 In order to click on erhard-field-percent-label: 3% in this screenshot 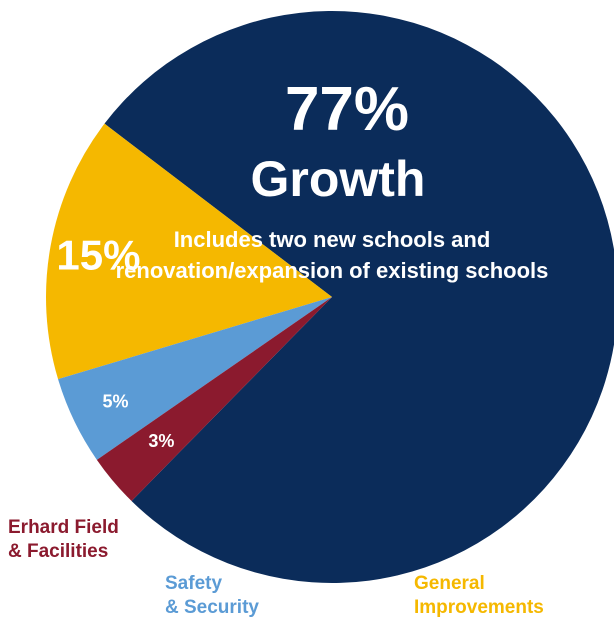, I will do `click(161, 441)`.